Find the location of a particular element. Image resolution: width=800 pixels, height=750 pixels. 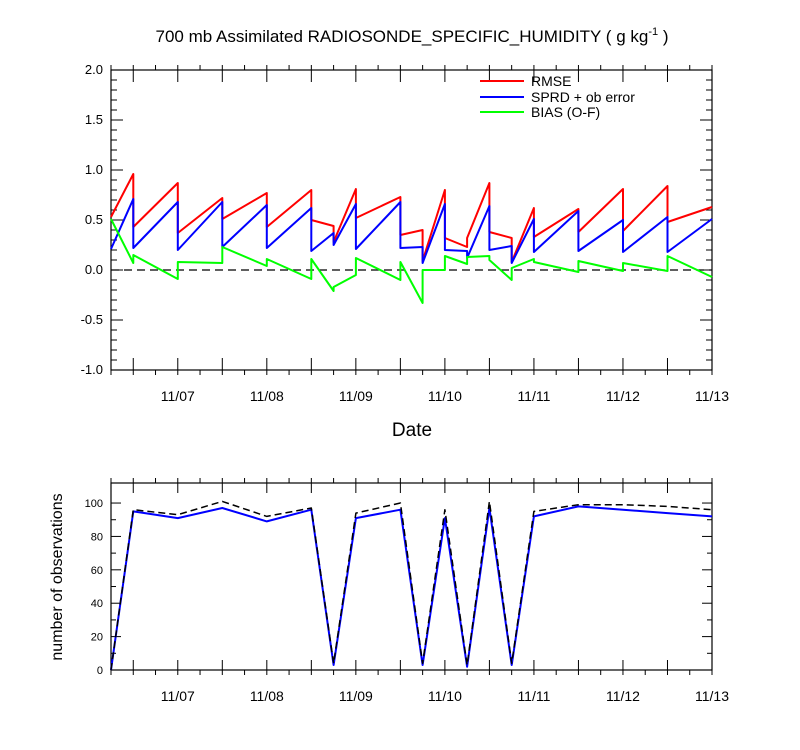

series-line-sprd-ob-error is located at coordinates (411, 231).